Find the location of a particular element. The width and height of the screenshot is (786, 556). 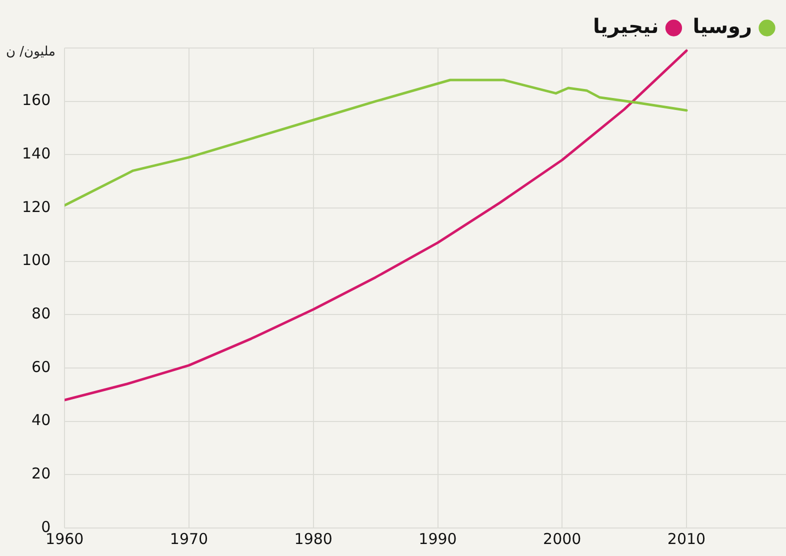

x-tick-label: 1980 is located at coordinates (313, 539).